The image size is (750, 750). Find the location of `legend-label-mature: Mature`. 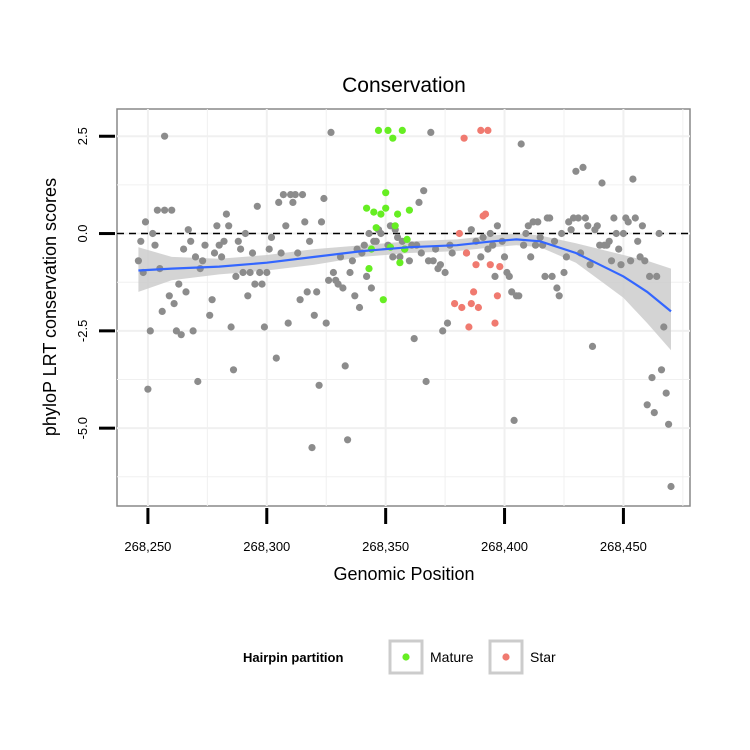

legend-label-mature: Mature is located at coordinates (452, 657).